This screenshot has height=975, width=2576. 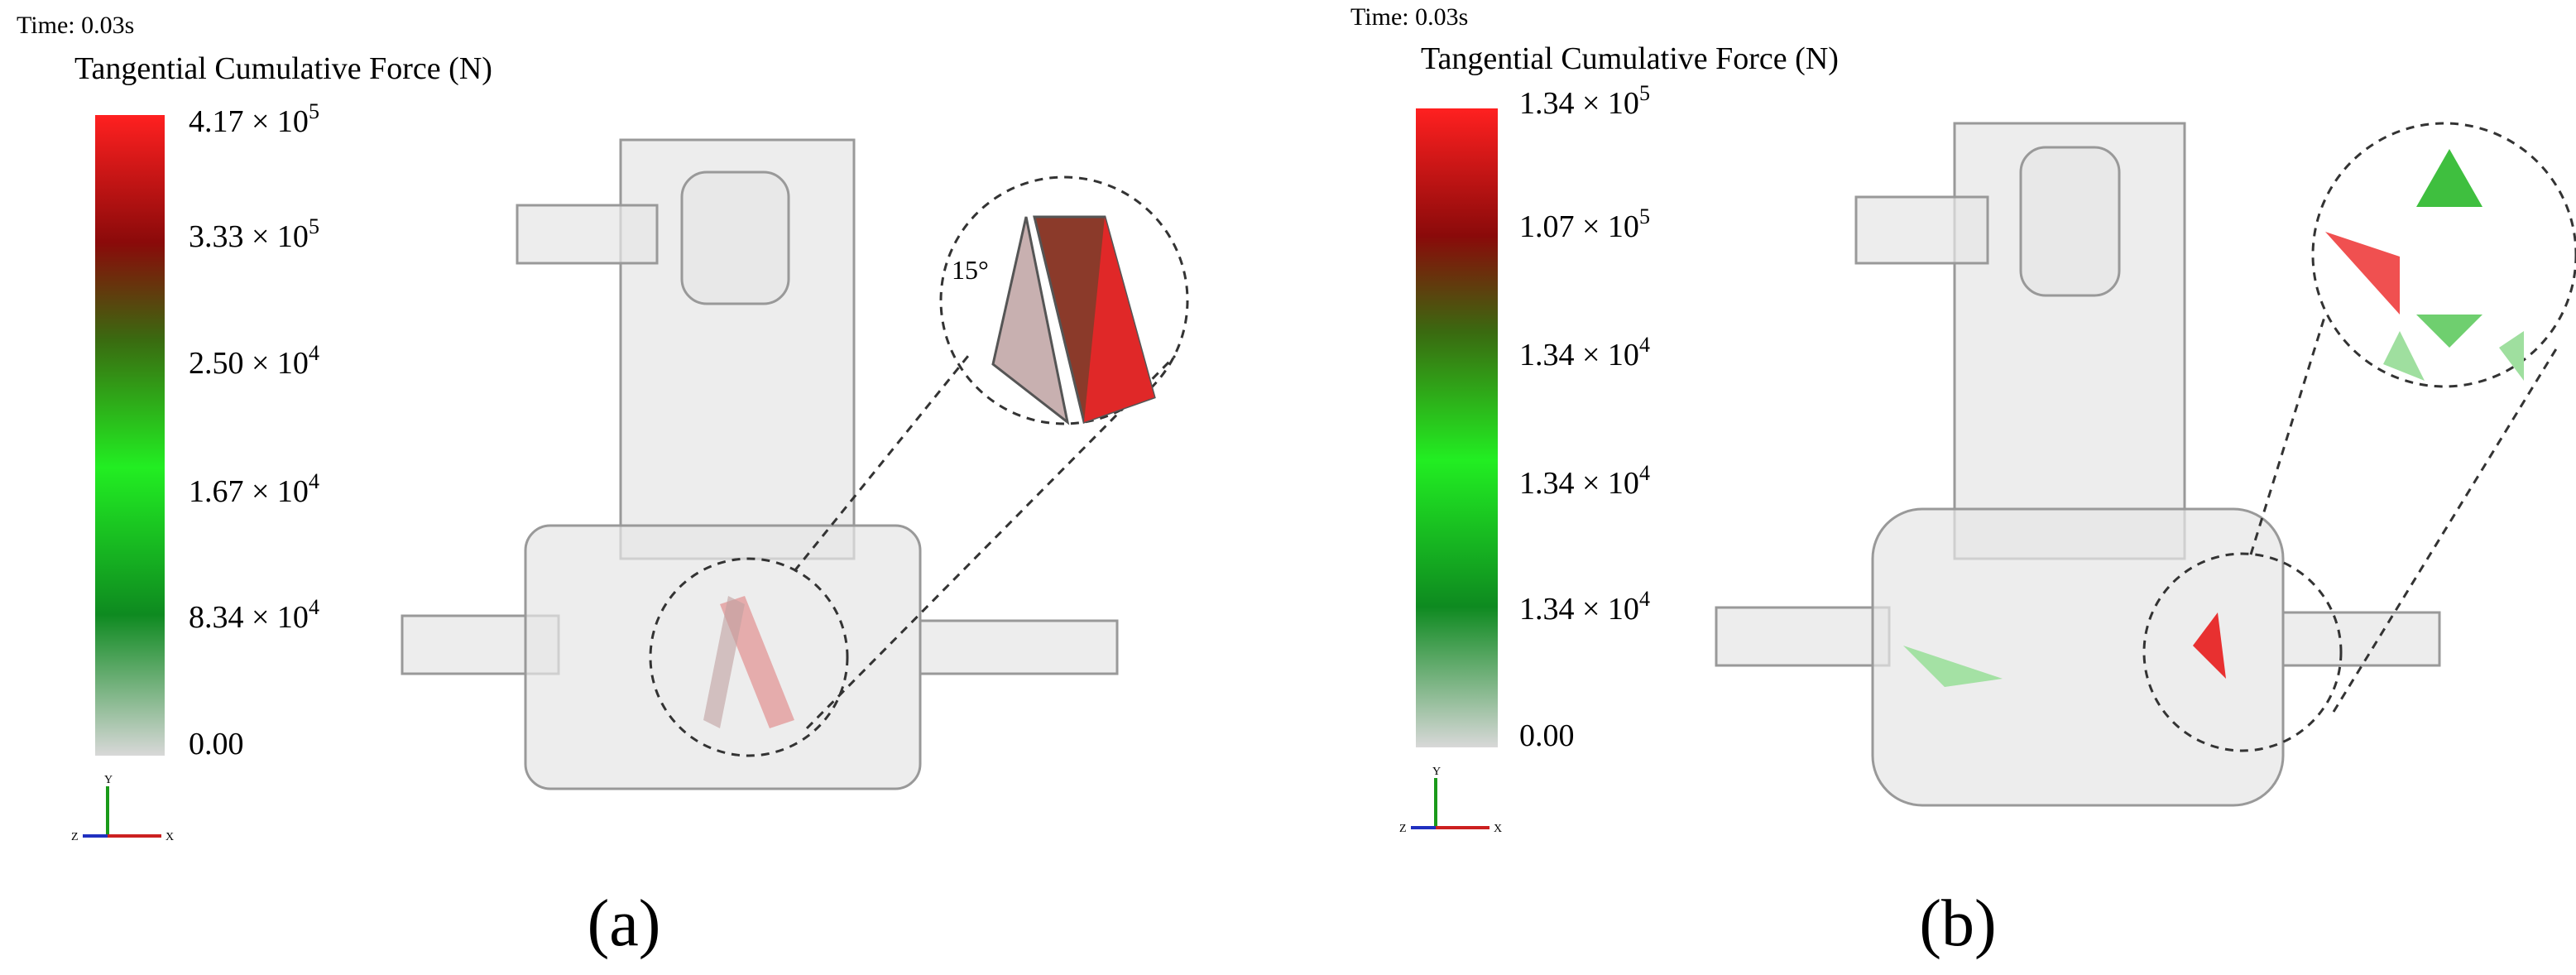 I want to click on colorbar-tick-label: 4.17 × 10⁵, so click(x=254, y=119).